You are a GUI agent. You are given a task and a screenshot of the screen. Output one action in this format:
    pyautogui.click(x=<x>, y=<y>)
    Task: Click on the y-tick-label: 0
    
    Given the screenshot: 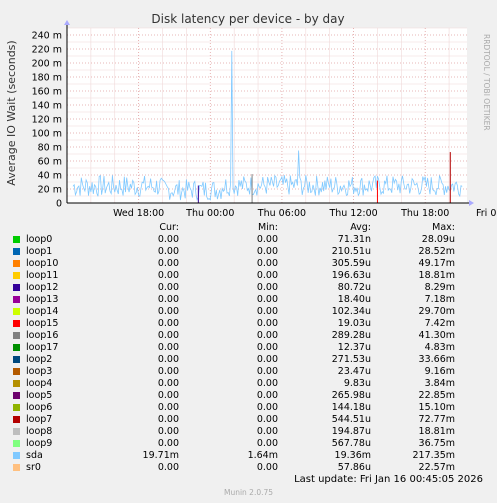 What is the action you would take?
    pyautogui.click(x=59, y=204)
    